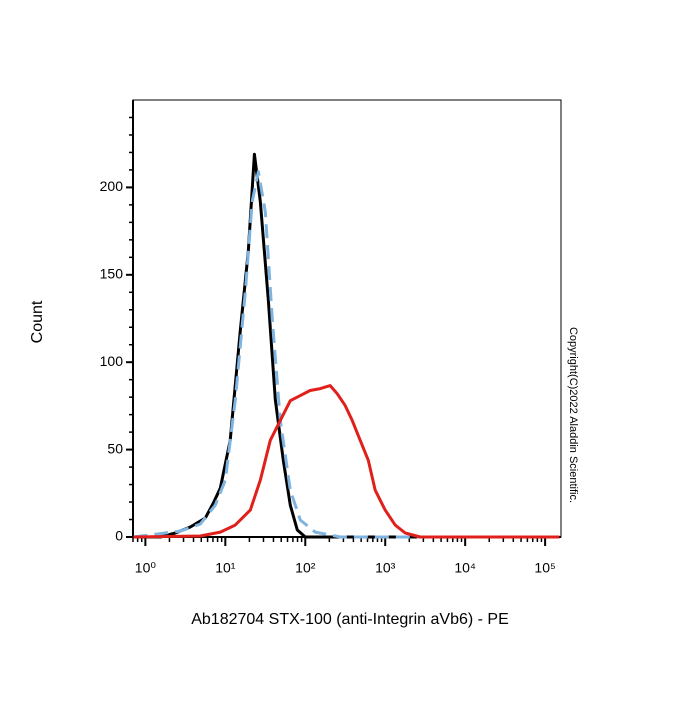  What do you see at coordinates (37, 321) in the screenshot?
I see `y-axis-label: Count` at bounding box center [37, 321].